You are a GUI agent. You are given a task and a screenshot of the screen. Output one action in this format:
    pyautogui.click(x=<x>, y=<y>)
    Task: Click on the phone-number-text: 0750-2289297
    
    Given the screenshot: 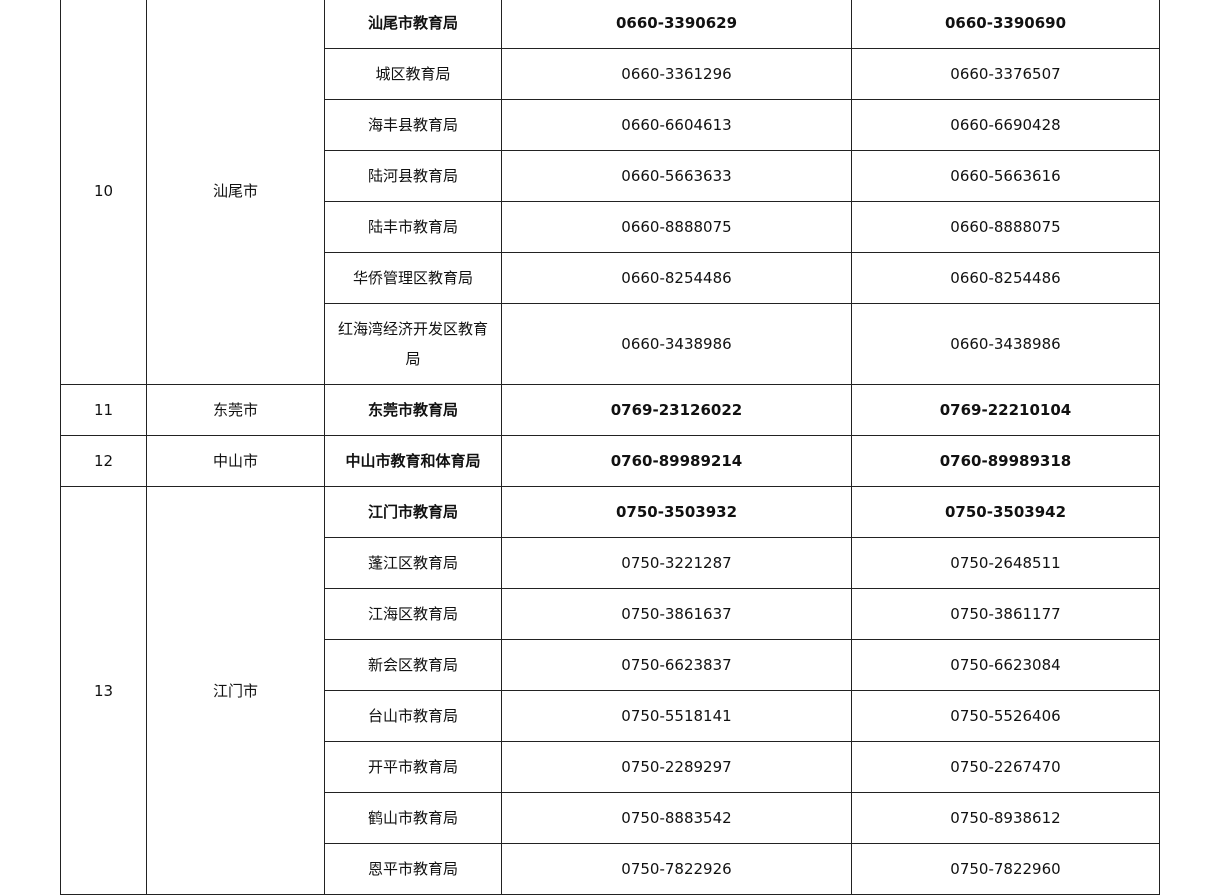 What is the action you would take?
    pyautogui.click(x=676, y=767)
    